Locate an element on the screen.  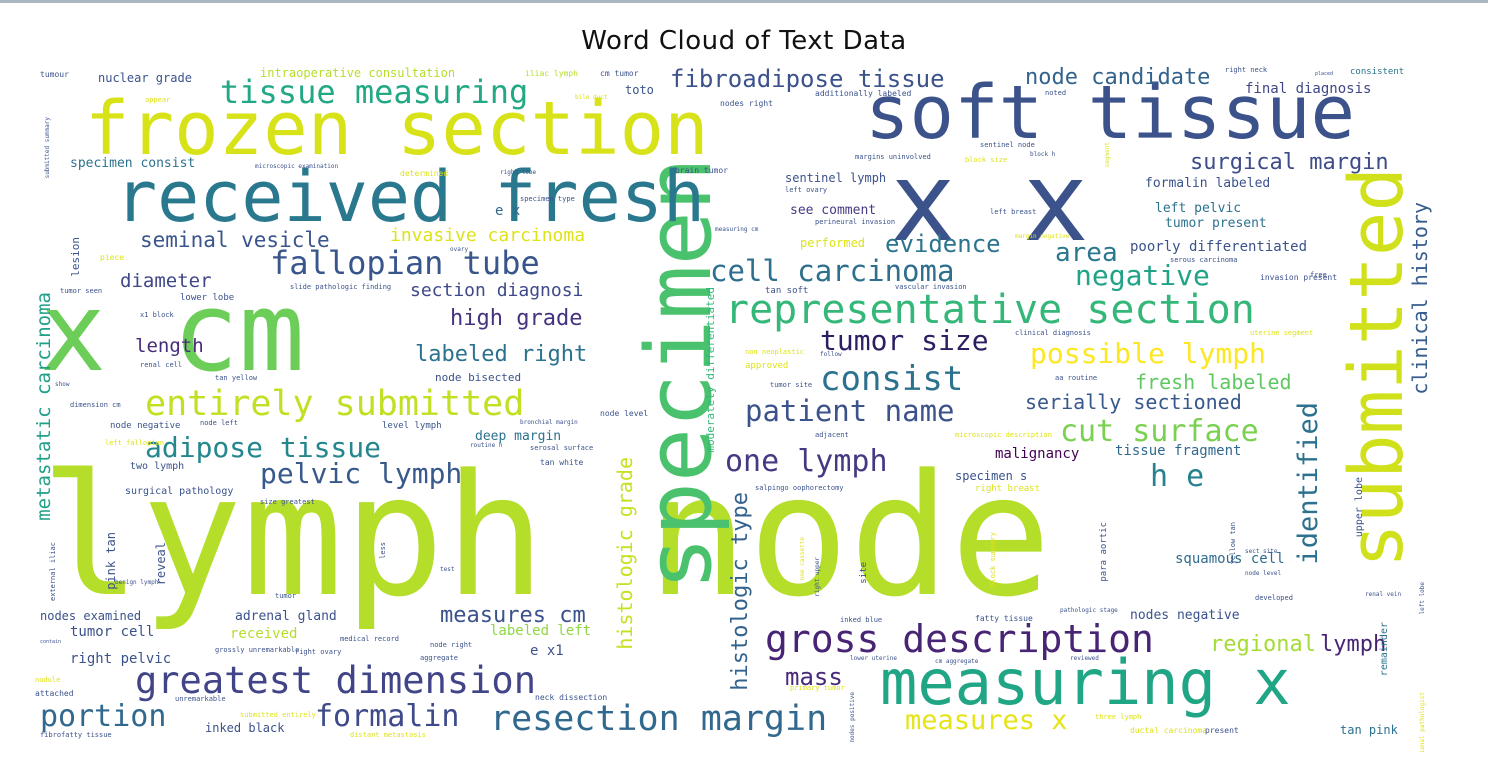
cloud-word: tan yellow is located at coordinates (236, 378).